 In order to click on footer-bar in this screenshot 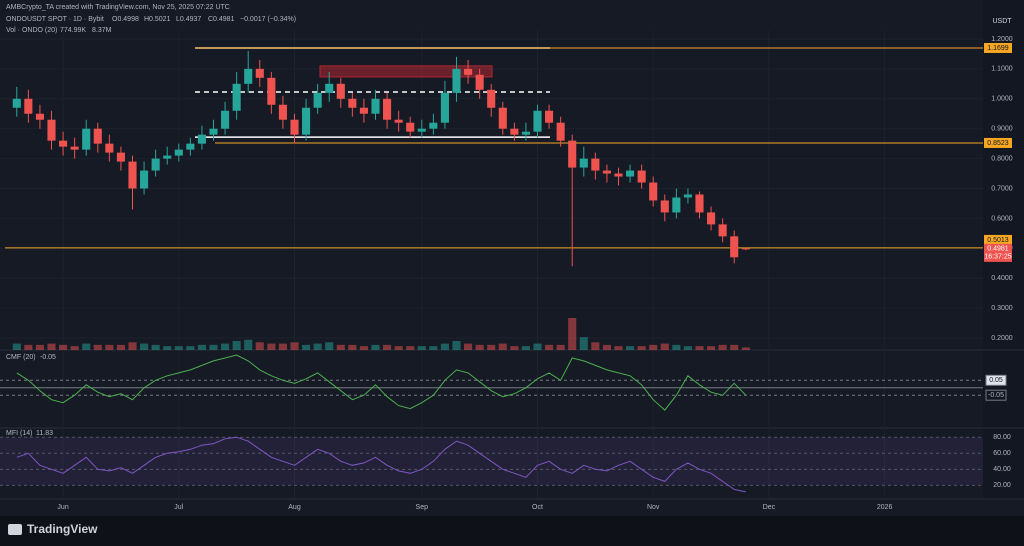, I will do `click(512, 531)`.